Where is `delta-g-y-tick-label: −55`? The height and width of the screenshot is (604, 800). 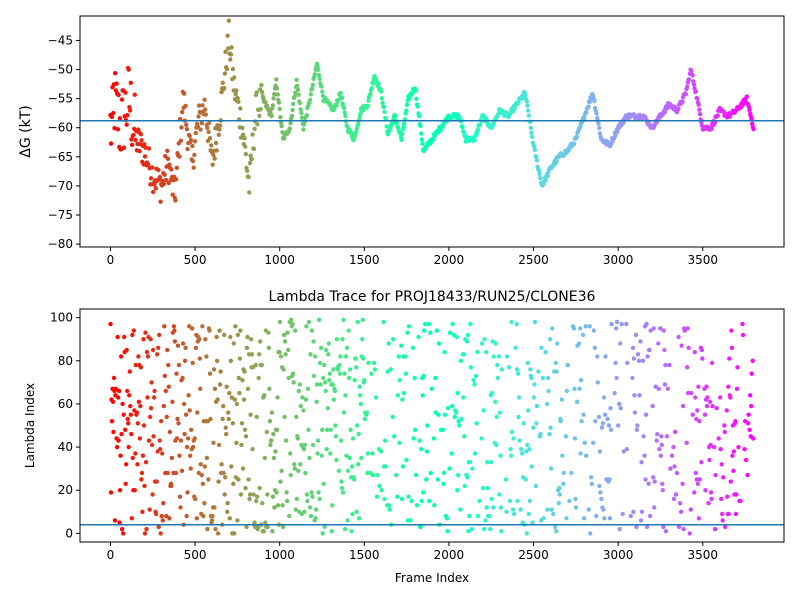 delta-g-y-tick-label: −55 is located at coordinates (60, 99).